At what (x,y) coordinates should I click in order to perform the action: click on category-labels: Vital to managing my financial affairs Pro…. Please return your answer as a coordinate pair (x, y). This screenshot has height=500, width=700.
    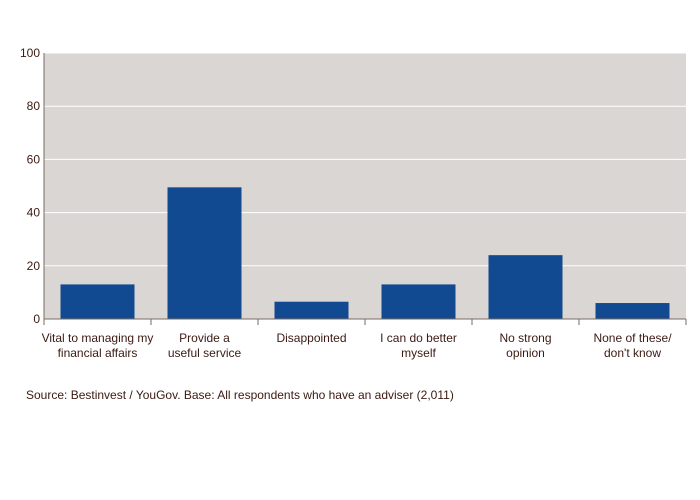
    Looking at the image, I should click on (357, 345).